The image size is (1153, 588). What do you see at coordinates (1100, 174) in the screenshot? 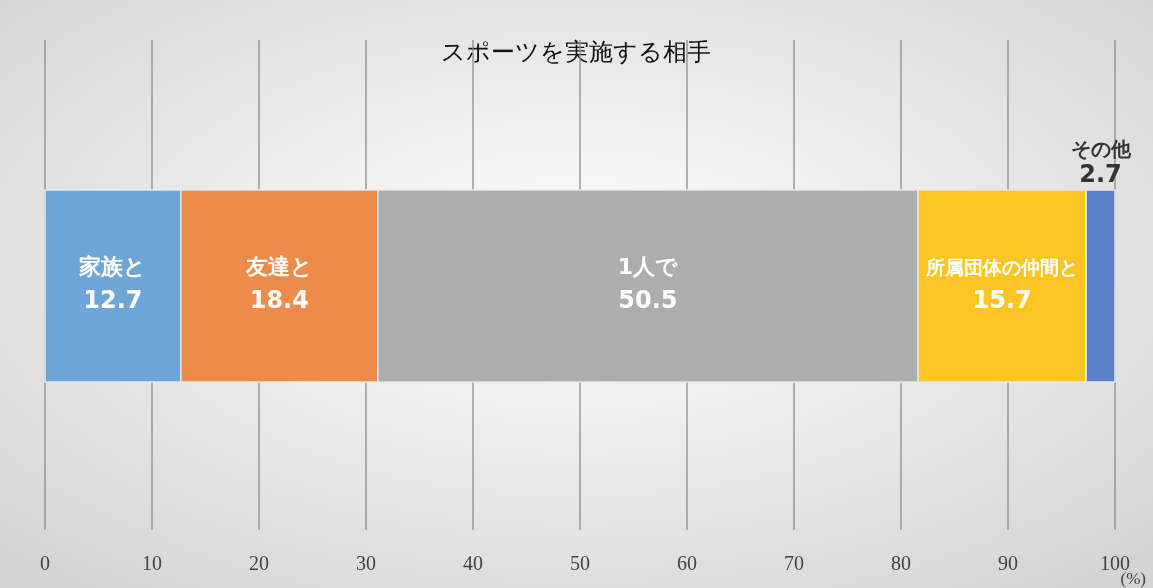
I see `data-label: 2.7` at bounding box center [1100, 174].